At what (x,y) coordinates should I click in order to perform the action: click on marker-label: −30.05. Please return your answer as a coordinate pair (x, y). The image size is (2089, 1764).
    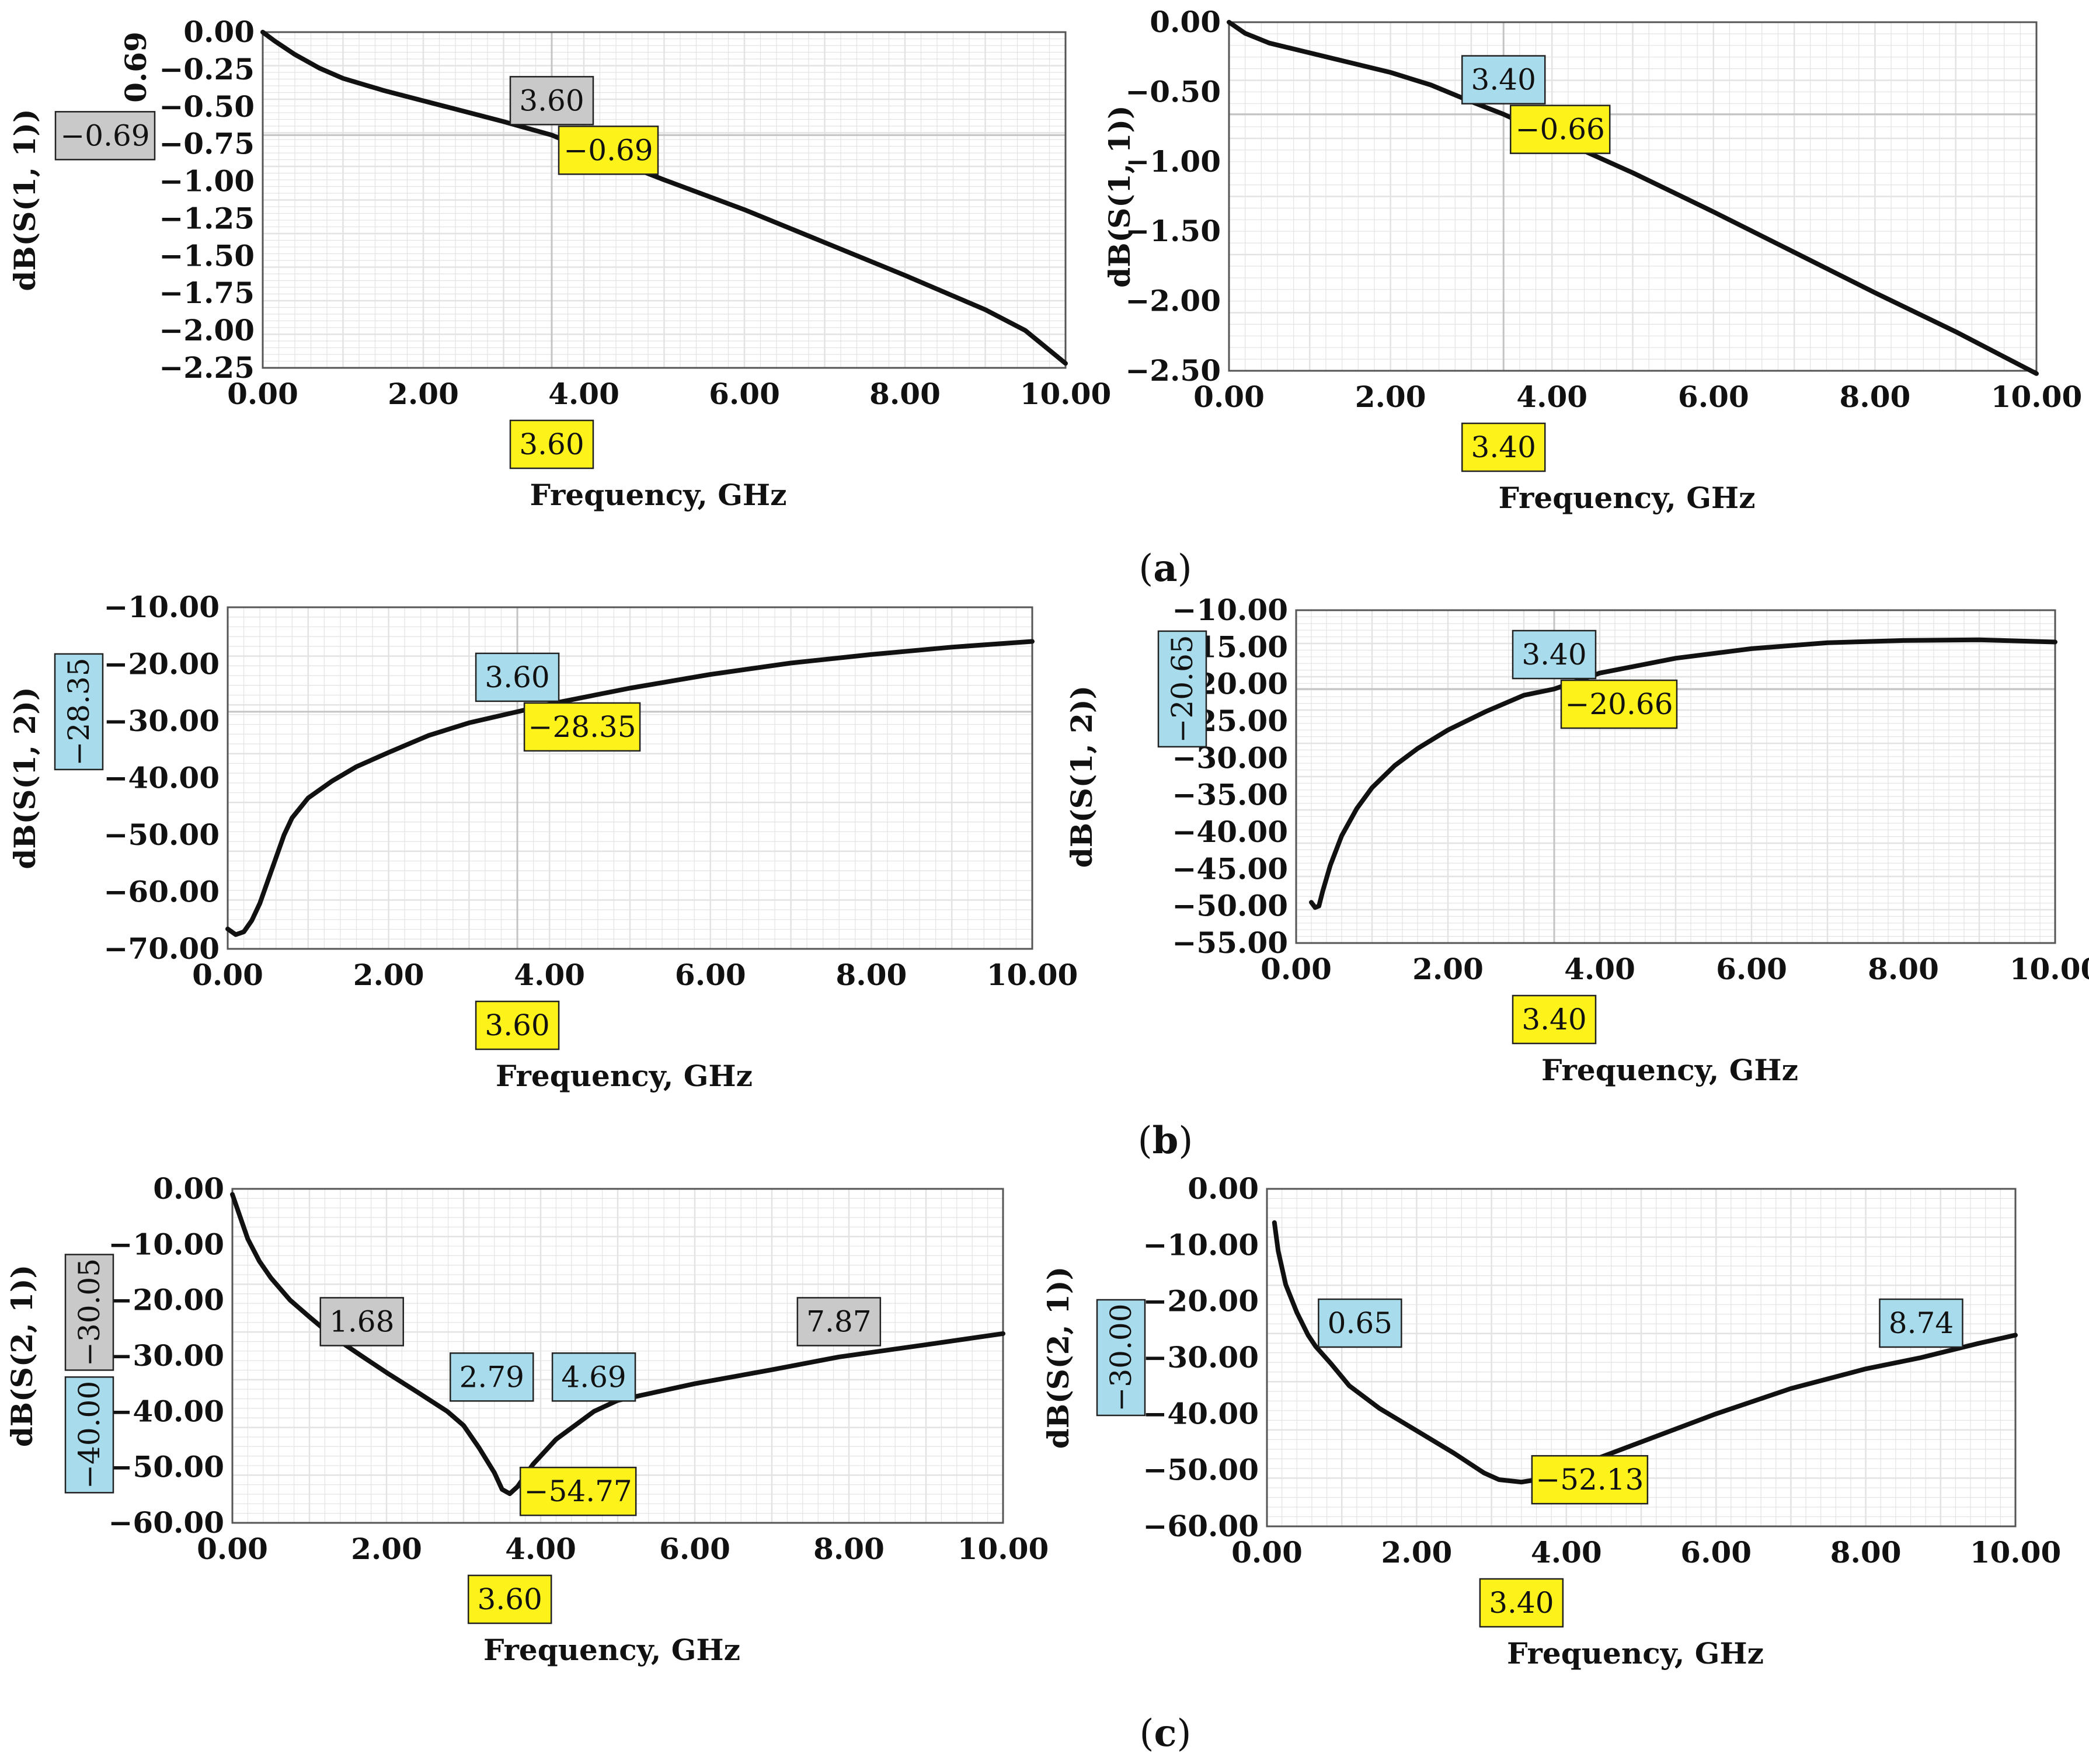
    Looking at the image, I should click on (89, 1312).